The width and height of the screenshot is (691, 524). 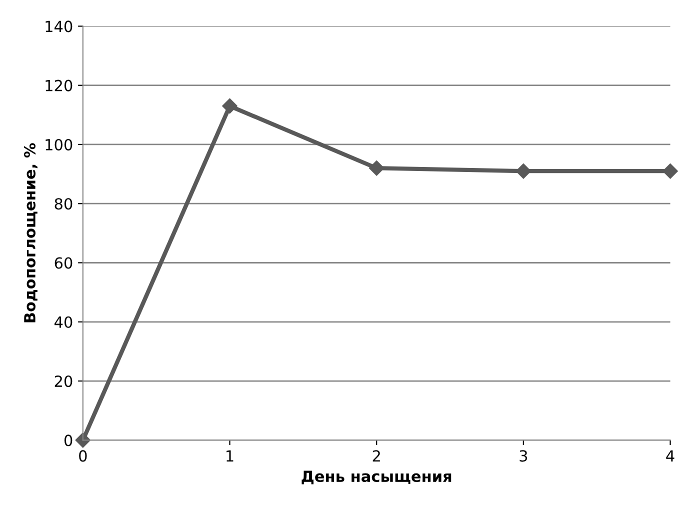 What do you see at coordinates (59, 144) in the screenshot?
I see `y-tick-label: 100` at bounding box center [59, 144].